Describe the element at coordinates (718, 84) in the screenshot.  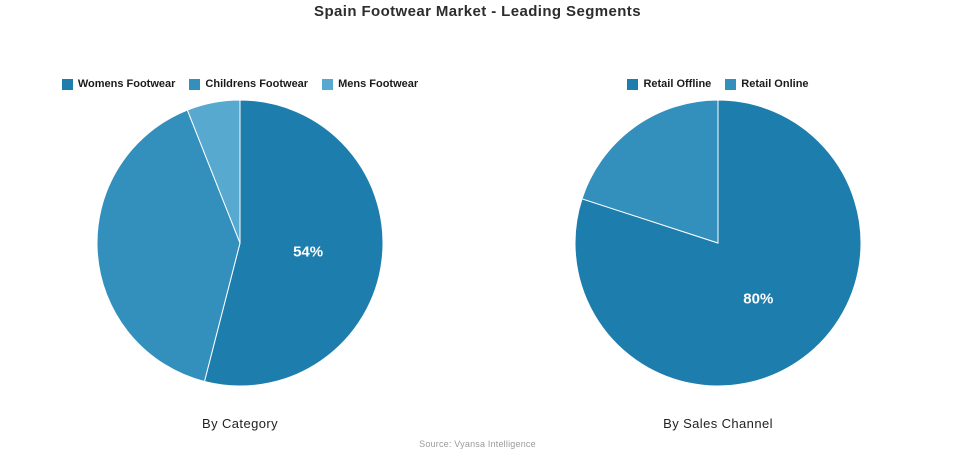
I see `legend-sales-channel: Retail Offline Retail Online` at that location.